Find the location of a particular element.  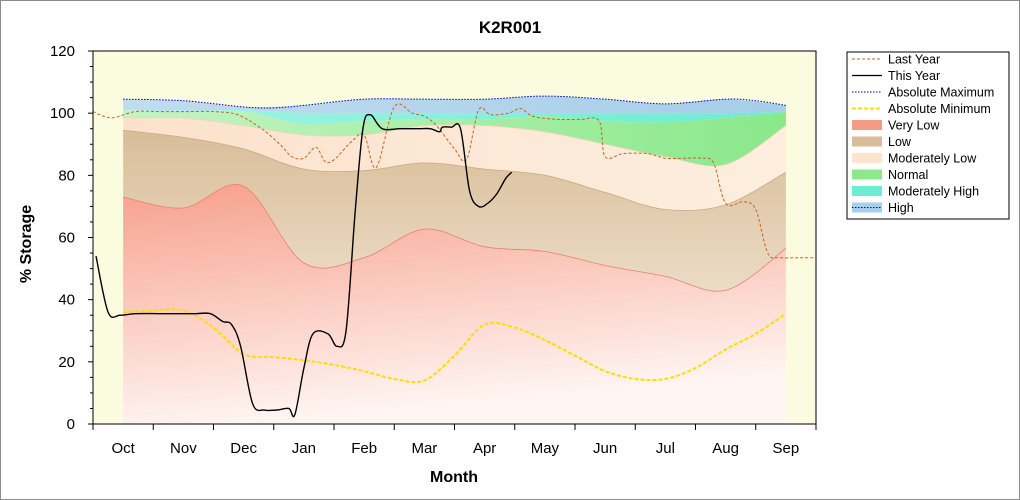

x-axis-title: Month is located at coordinates (454, 477).